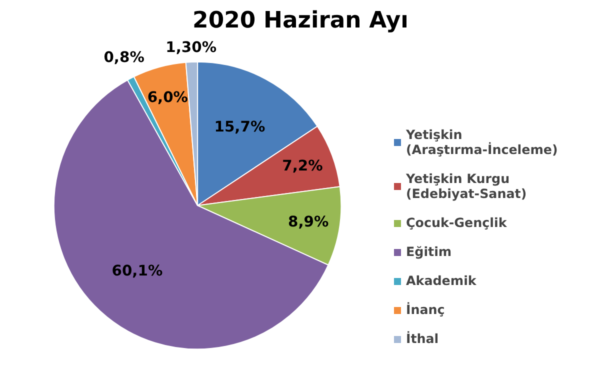 The image size is (600, 389). I want to click on legend-label: İthal, so click(422, 338).